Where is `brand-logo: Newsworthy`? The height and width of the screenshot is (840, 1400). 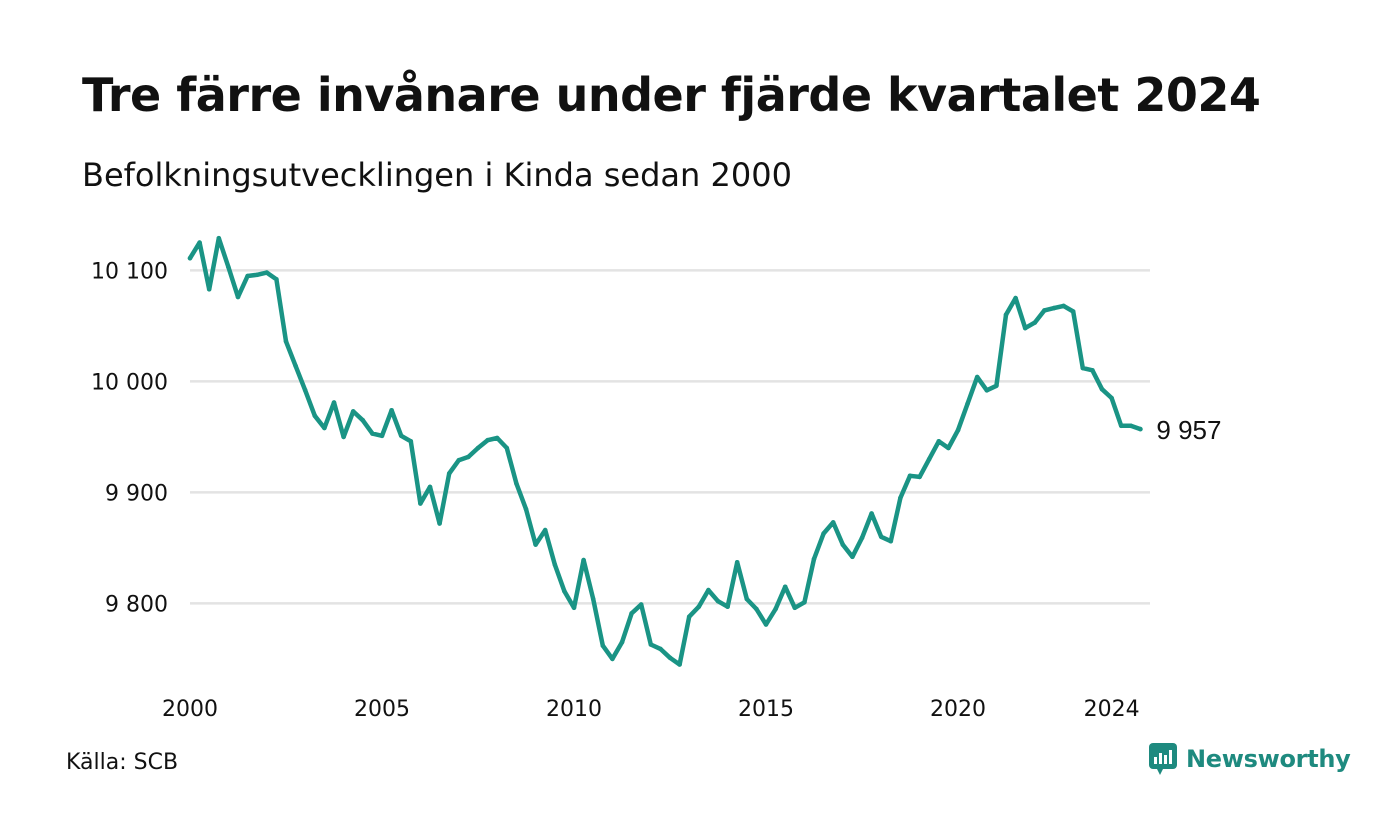
brand-logo: Newsworthy is located at coordinates (1249, 759).